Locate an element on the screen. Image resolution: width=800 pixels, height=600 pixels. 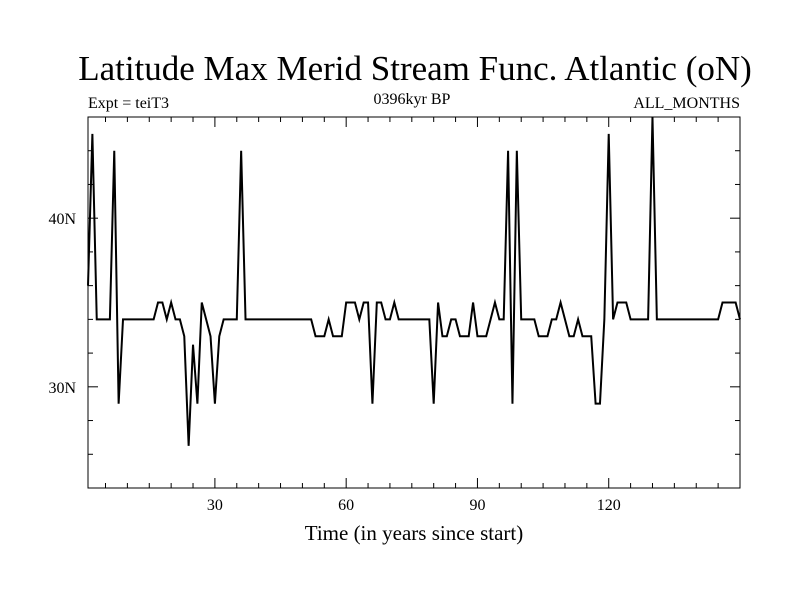
subtitle-right: ALL_MONTHS is located at coordinates (686, 103).